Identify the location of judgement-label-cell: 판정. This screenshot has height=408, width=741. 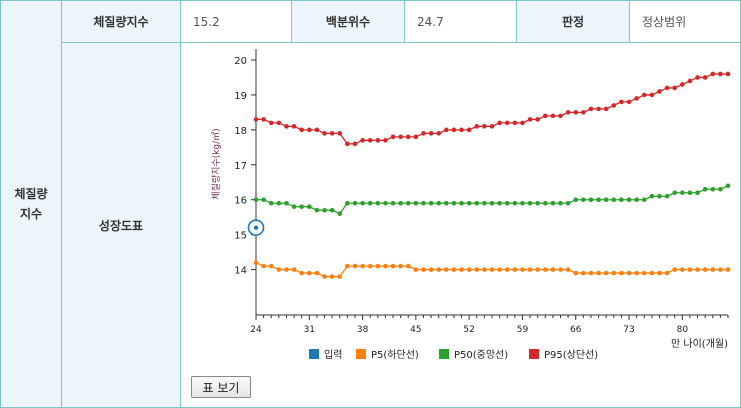
(573, 21).